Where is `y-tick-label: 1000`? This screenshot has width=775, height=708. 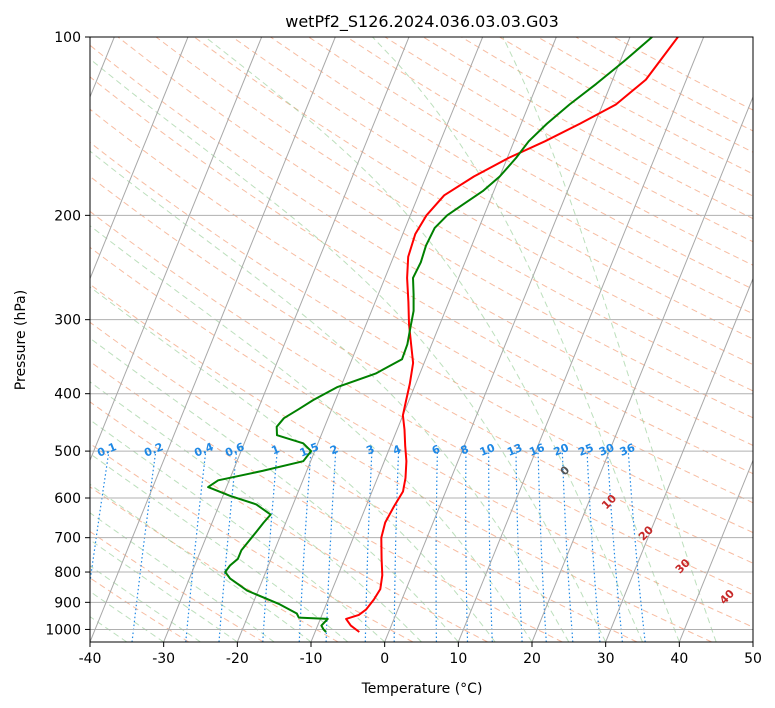
y-tick-label: 1000 is located at coordinates (63, 630).